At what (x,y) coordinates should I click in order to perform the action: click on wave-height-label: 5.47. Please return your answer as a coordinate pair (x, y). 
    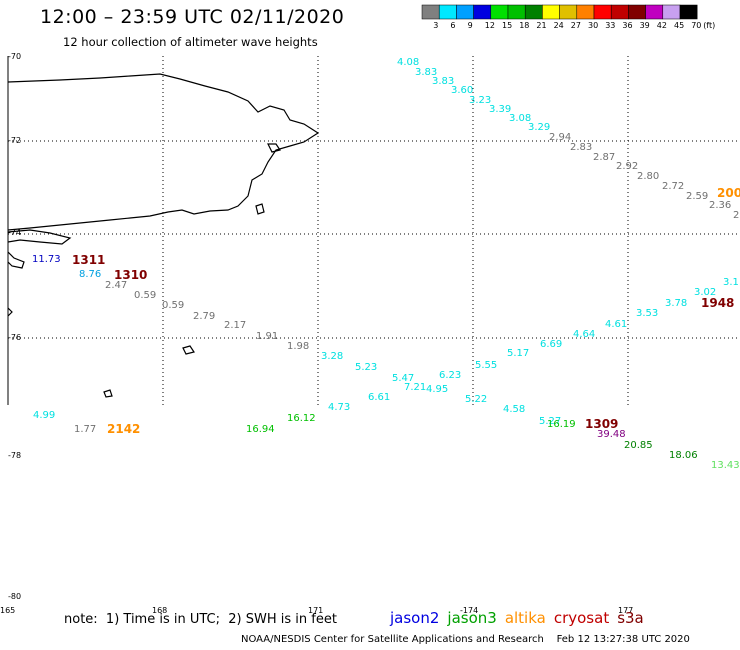
    Looking at the image, I should click on (403, 378).